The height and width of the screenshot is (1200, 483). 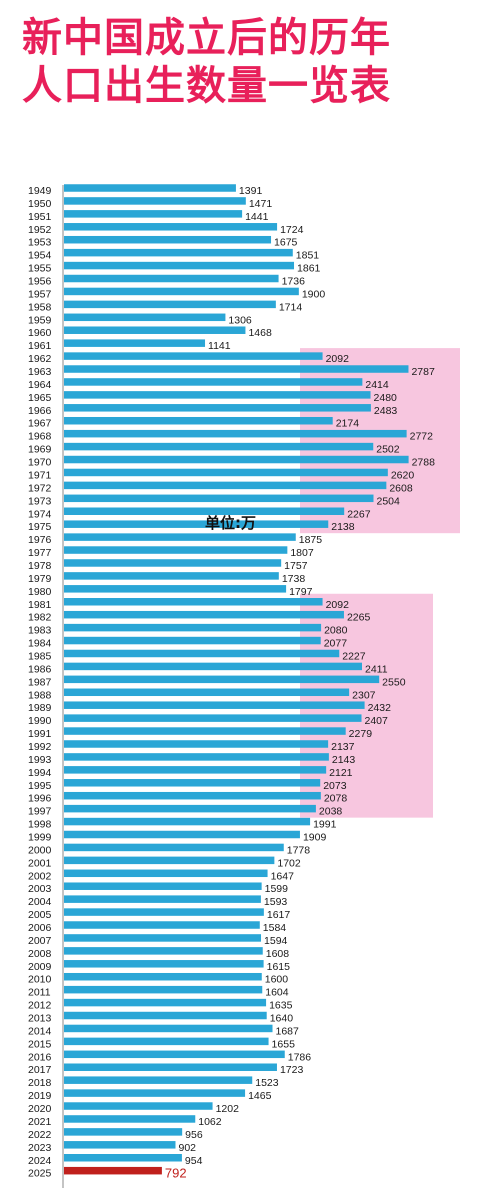 I want to click on year-label: 1955, so click(x=40, y=269).